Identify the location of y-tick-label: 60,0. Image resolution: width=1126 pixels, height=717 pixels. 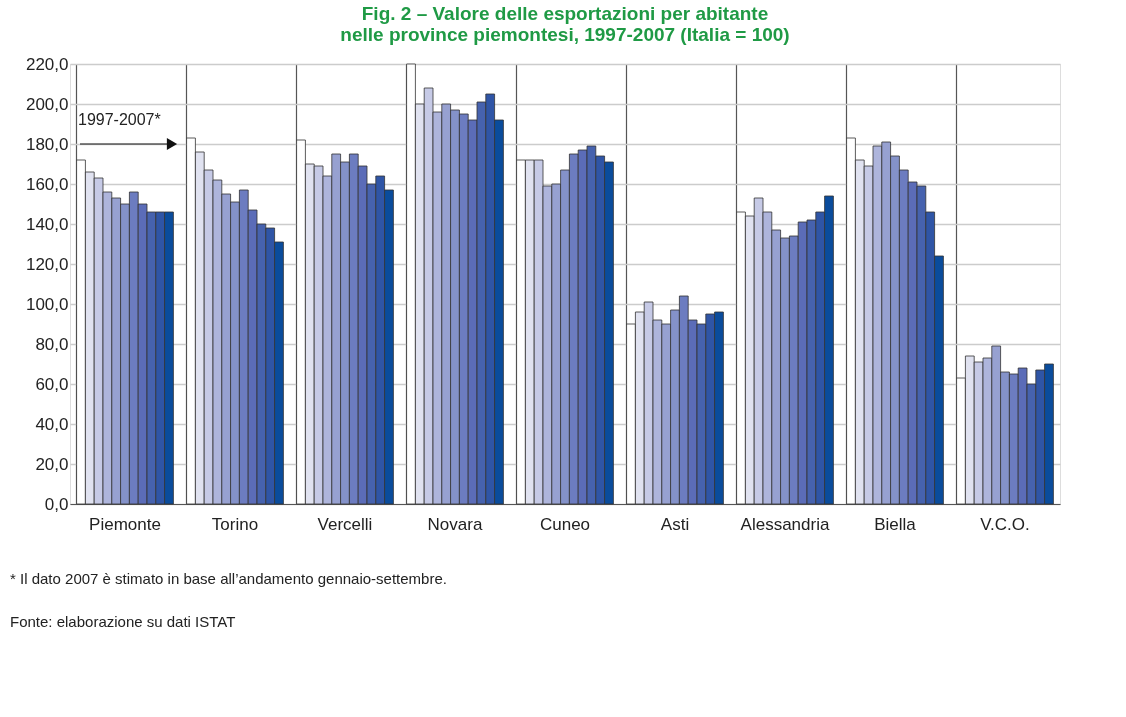
(52, 384).